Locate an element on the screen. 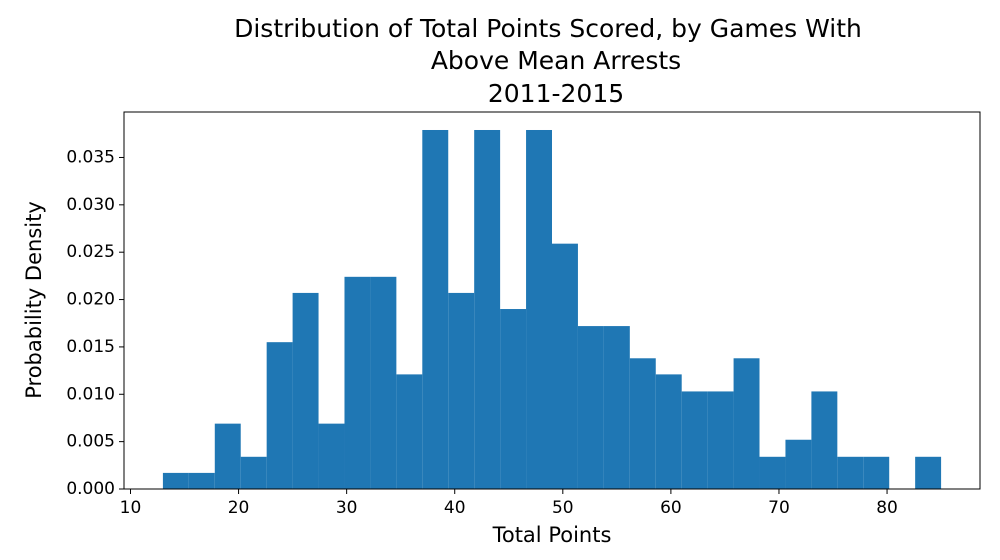 This screenshot has height=560, width=1000. x-tick-label: 80 is located at coordinates (887, 508).